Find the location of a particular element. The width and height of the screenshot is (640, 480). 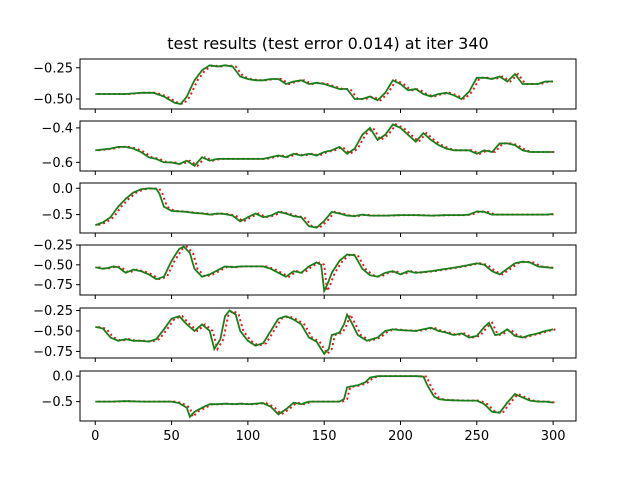

panel-3: 0.0 −0.5 is located at coordinates (309, 209).